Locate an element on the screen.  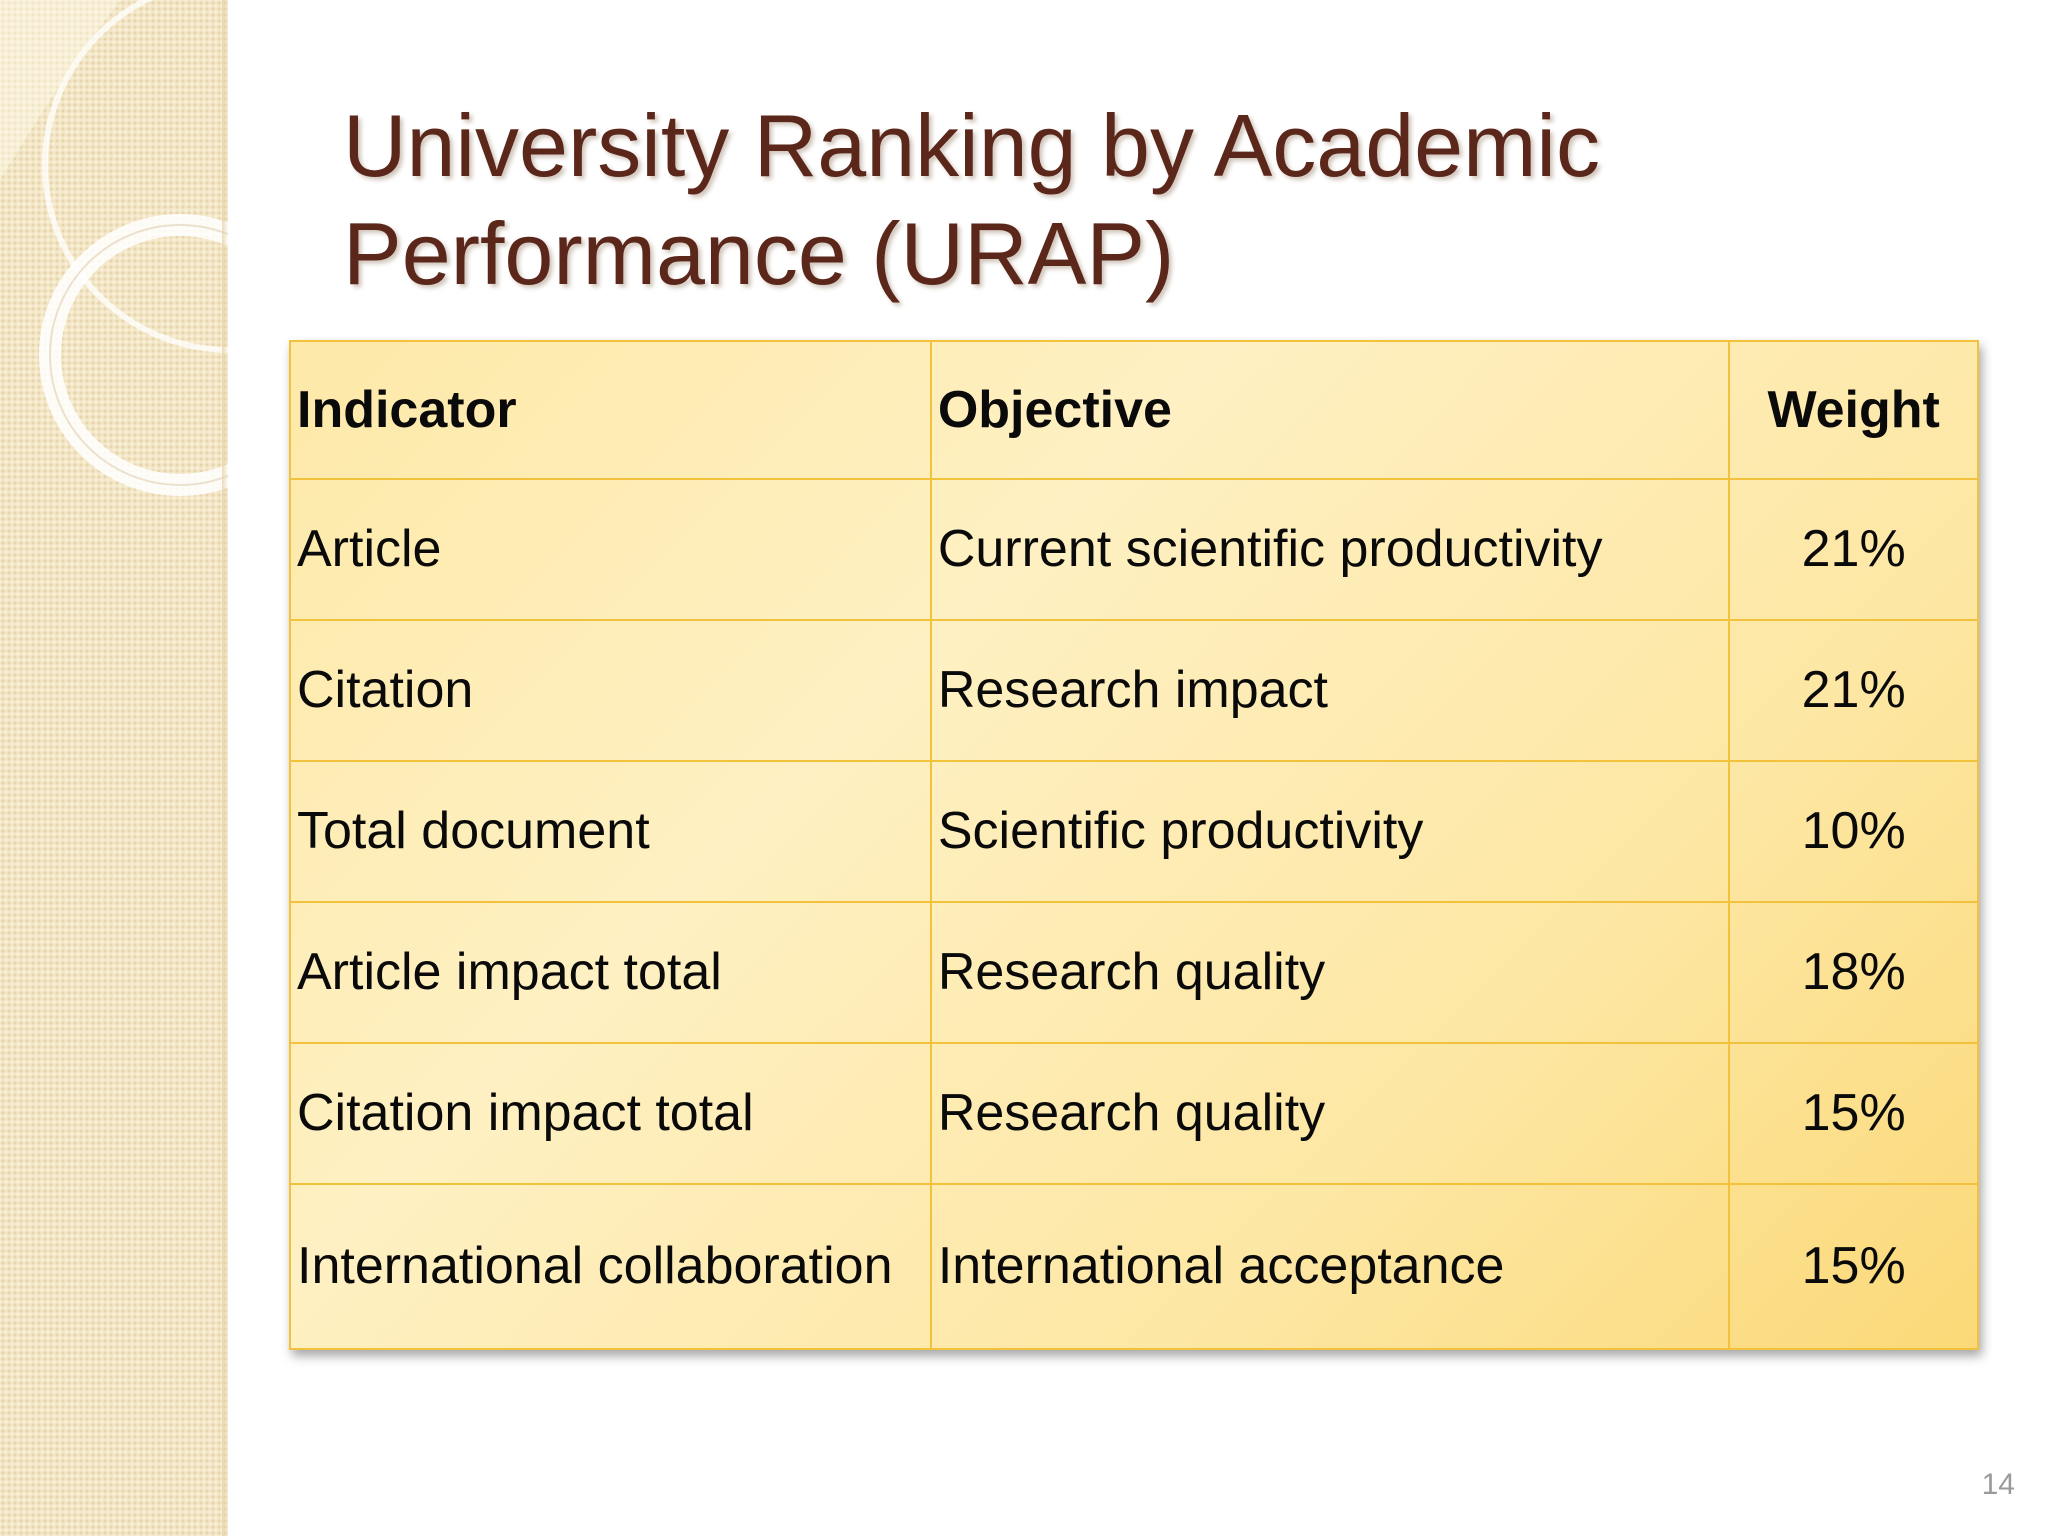
objective-cell: International acceptance is located at coordinates (1330, 1266).